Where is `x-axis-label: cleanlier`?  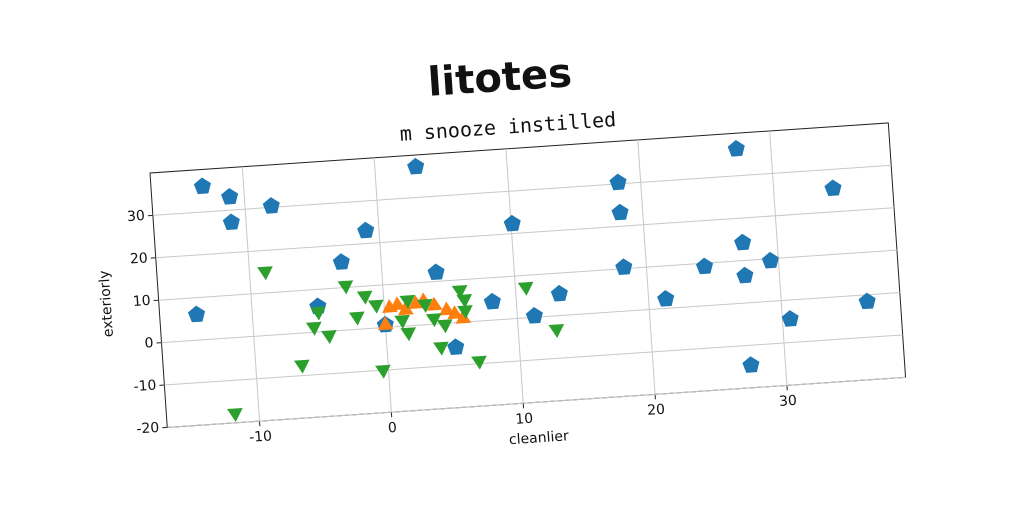 x-axis-label: cleanlier is located at coordinates (538, 438).